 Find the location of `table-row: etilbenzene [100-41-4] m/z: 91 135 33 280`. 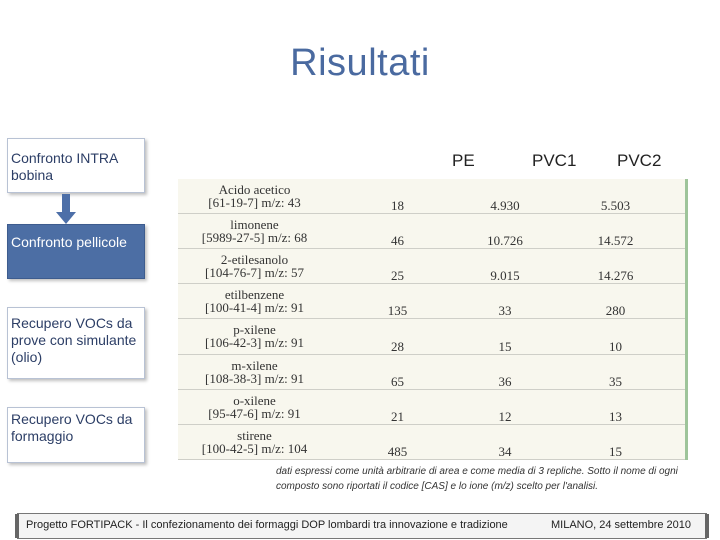

table-row: etilbenzene [100-41-4] m/z: 91 135 33 280 is located at coordinates (431, 301).